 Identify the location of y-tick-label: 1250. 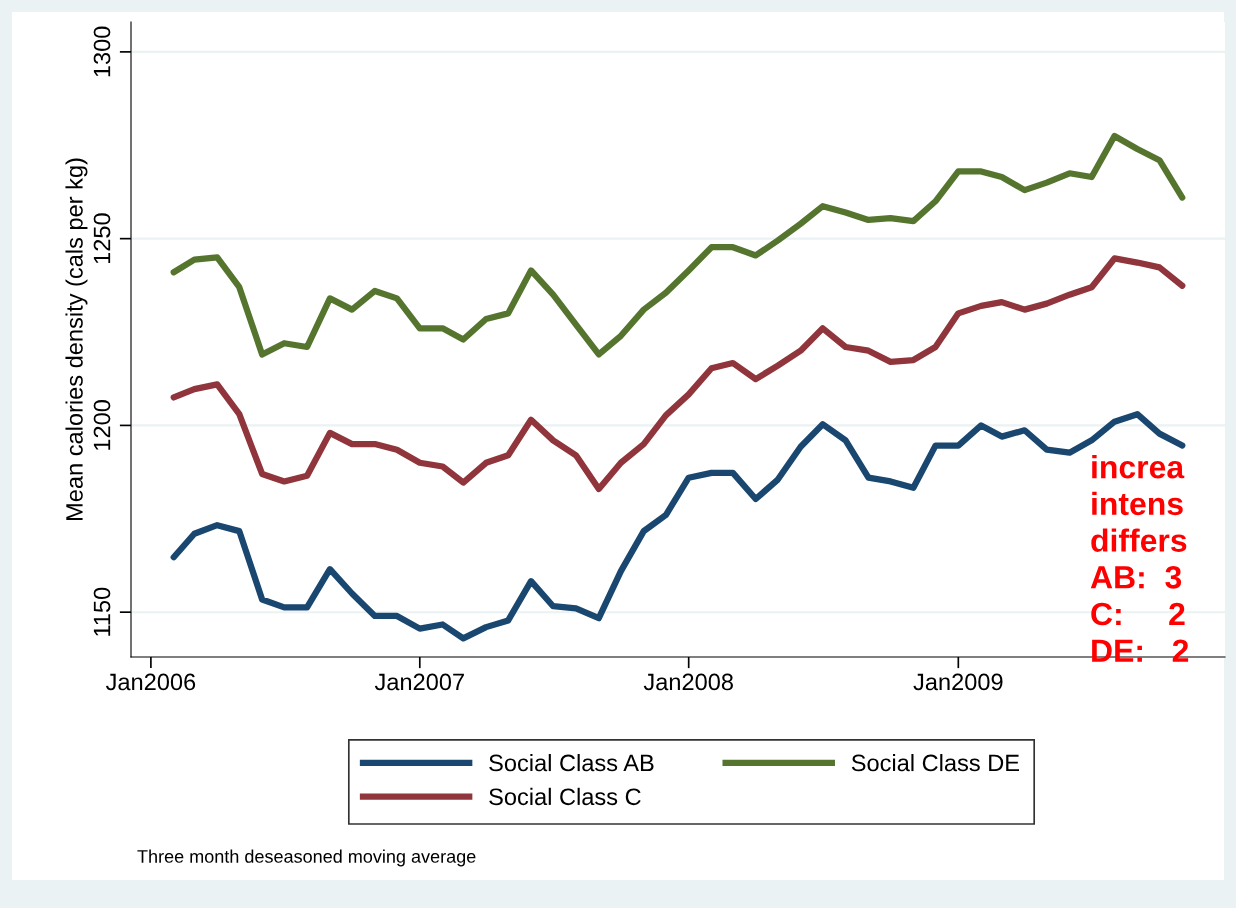
(102, 238).